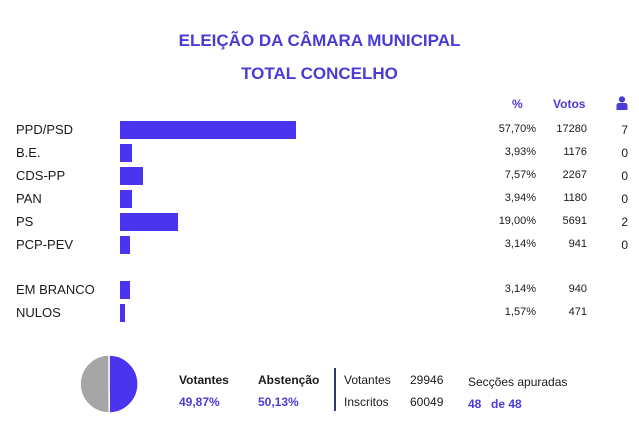 This screenshot has height=429, width=639. What do you see at coordinates (319, 222) in the screenshot?
I see `result-row: PS 19,00% 5691 2` at bounding box center [319, 222].